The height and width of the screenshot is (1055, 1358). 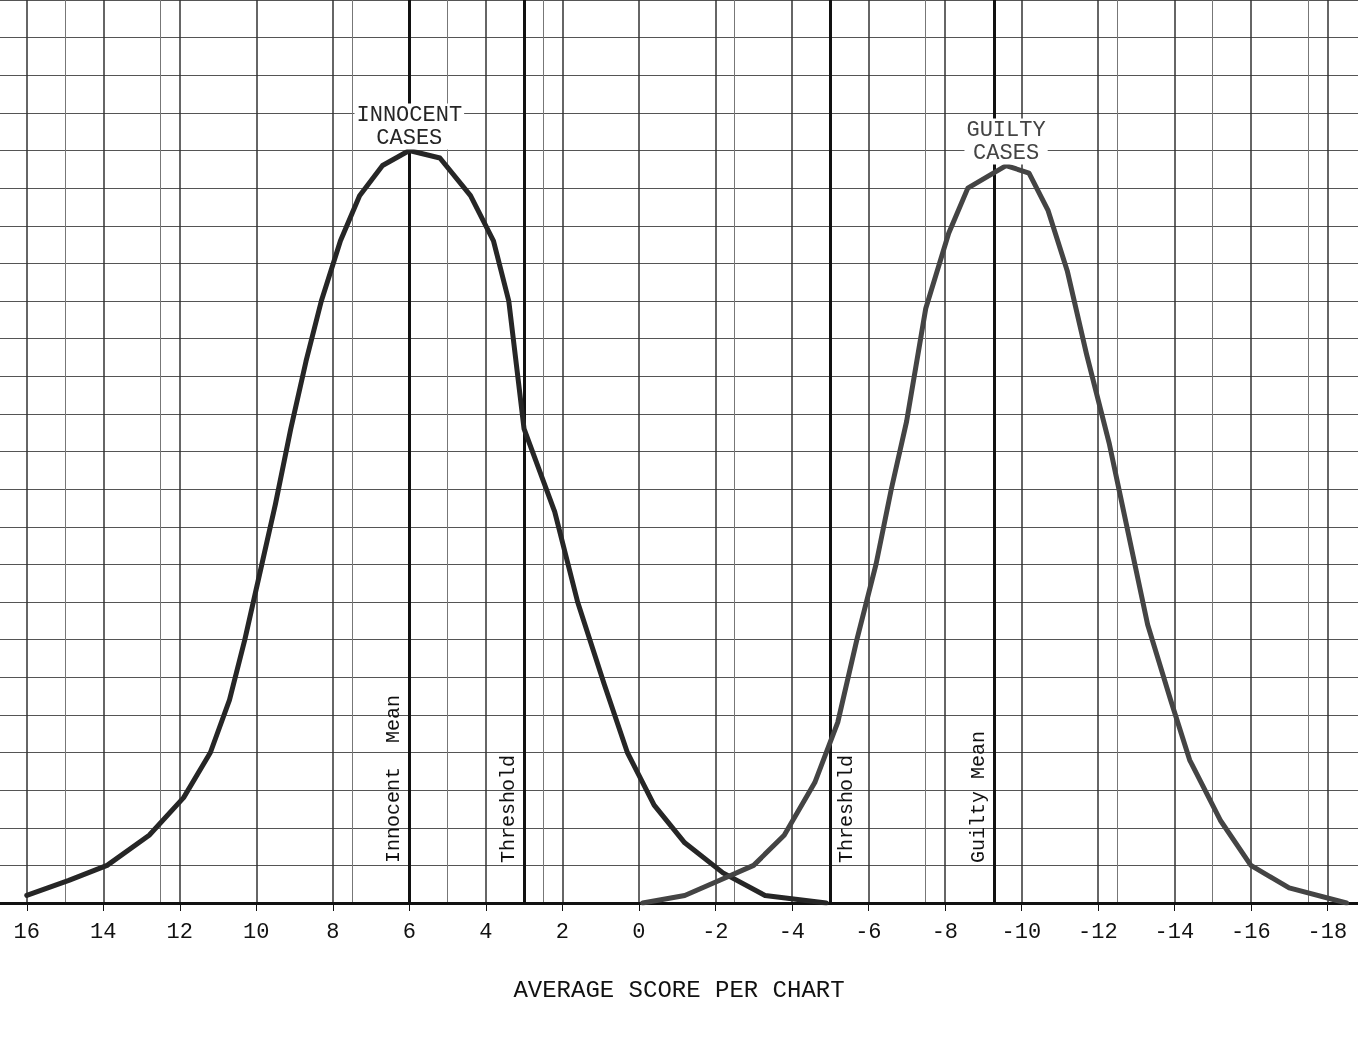 What do you see at coordinates (256, 932) in the screenshot?
I see `x-tick-label: 10` at bounding box center [256, 932].